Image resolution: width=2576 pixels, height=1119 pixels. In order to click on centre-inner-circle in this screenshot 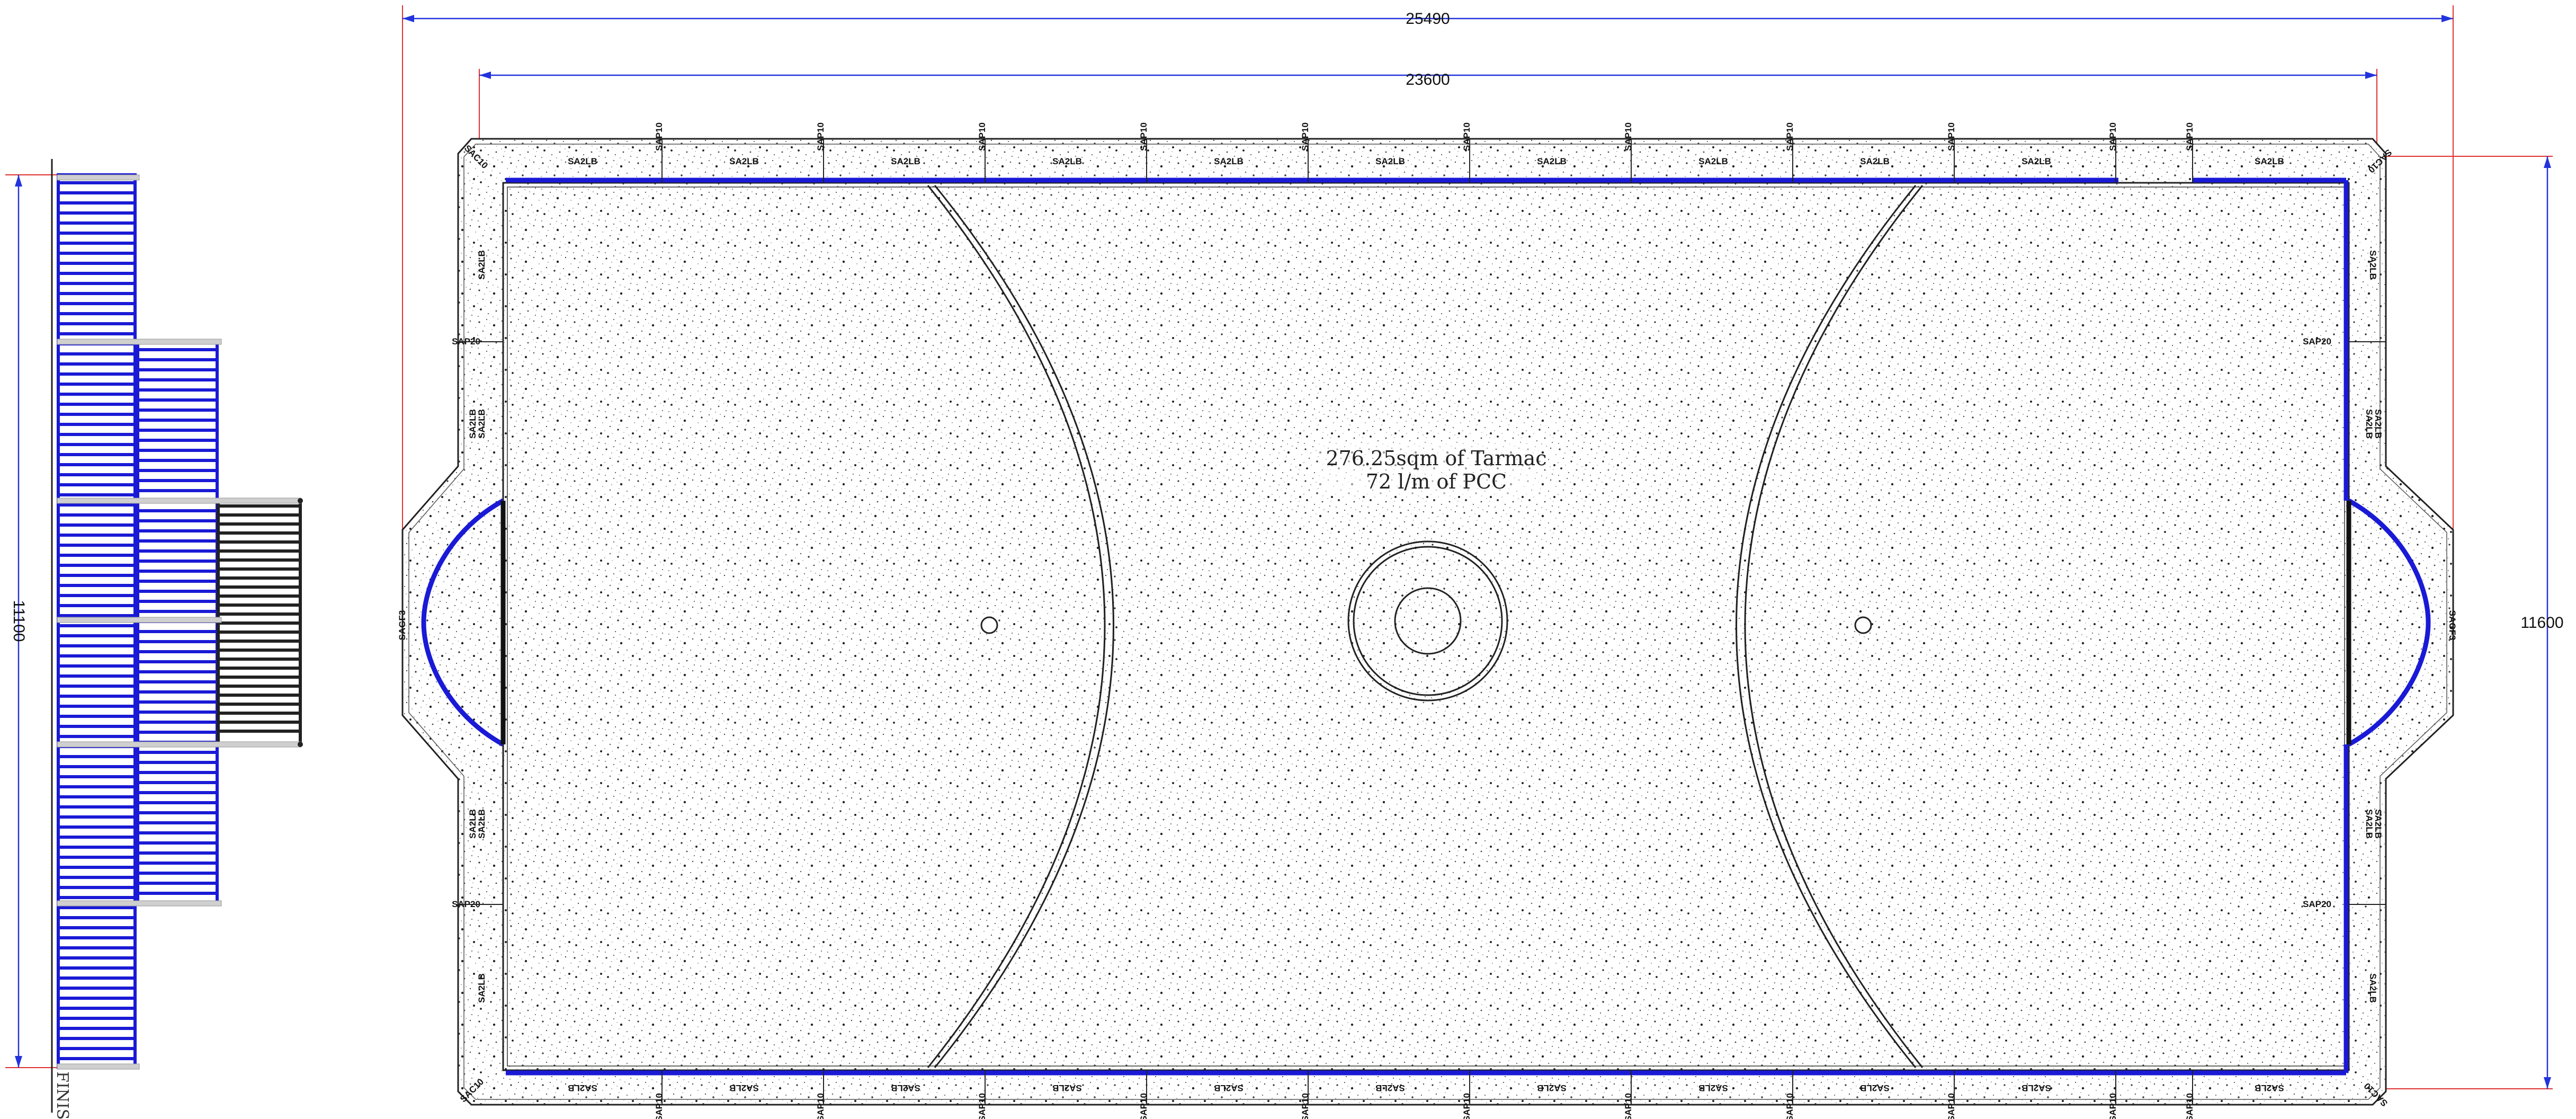, I will do `click(1428, 621)`.